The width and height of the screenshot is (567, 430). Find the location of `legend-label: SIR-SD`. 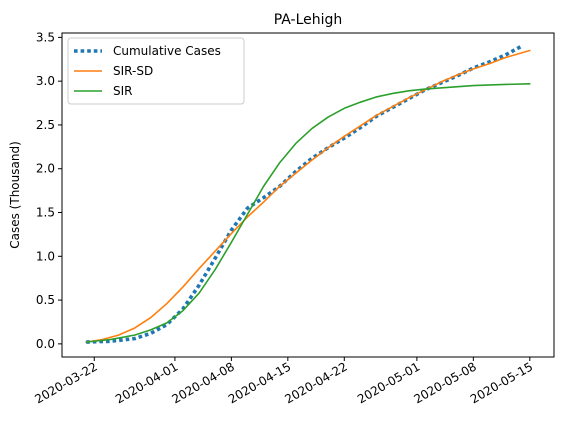

legend-label: SIR-SD is located at coordinates (133, 71).